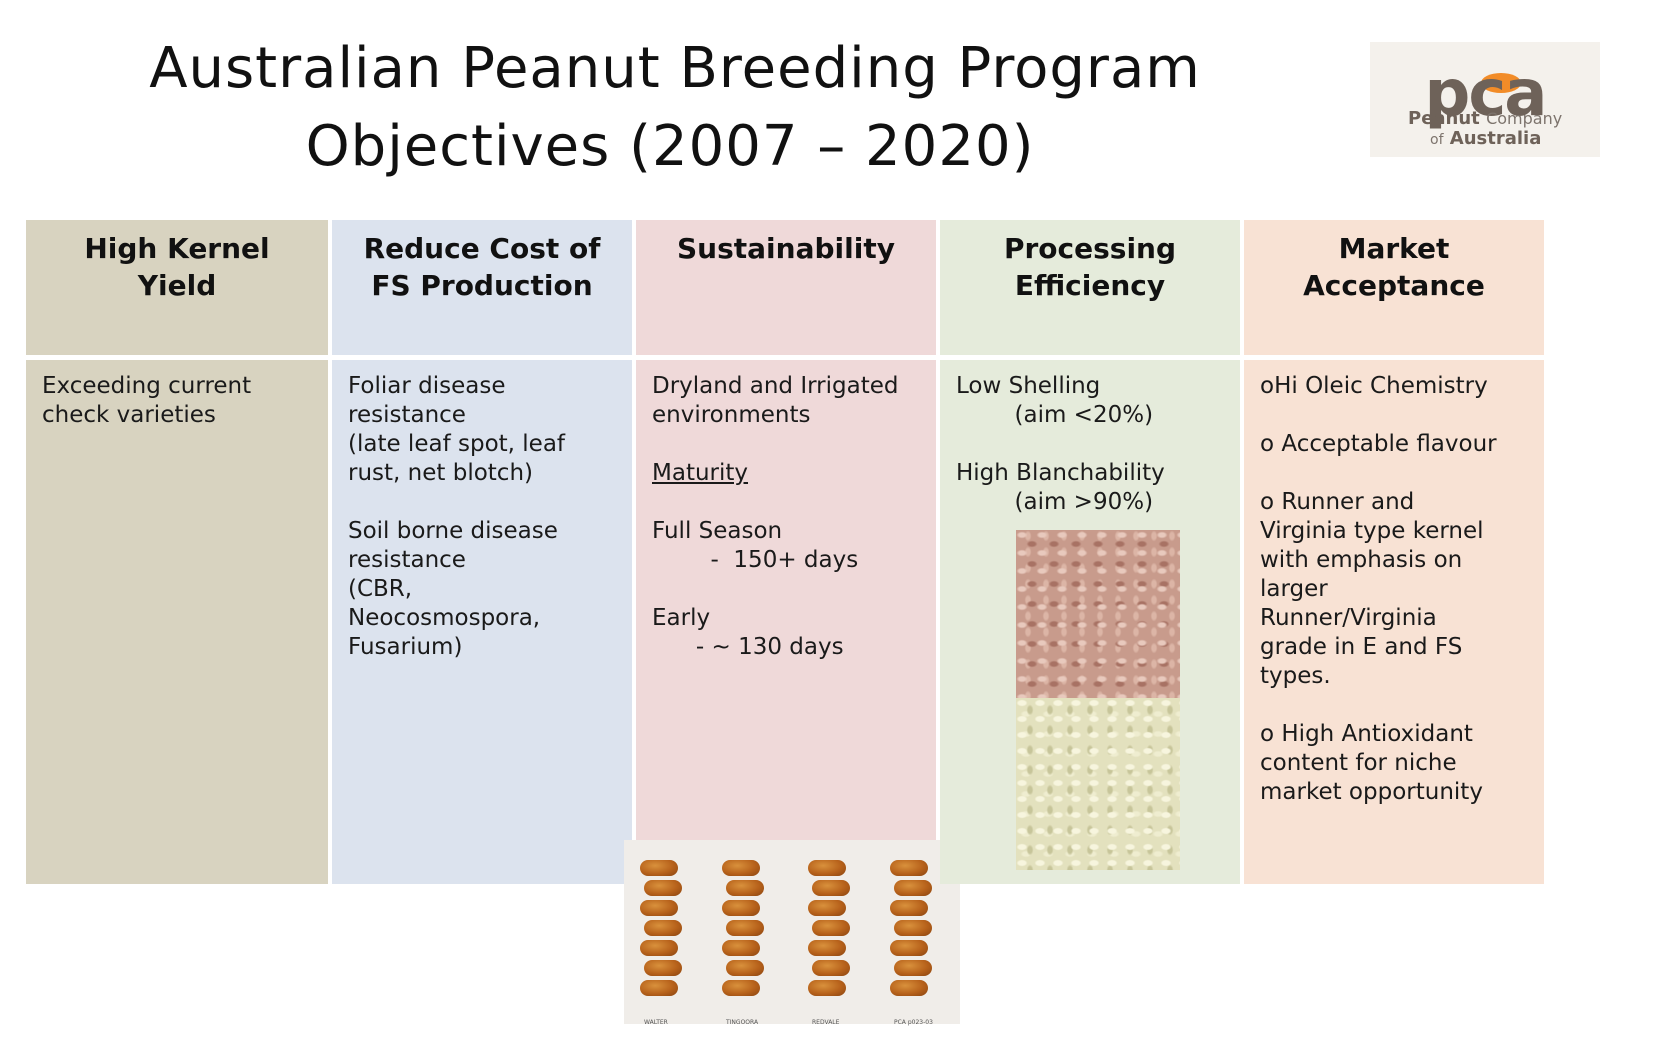  I want to click on blanchability-label: High Blanchability, so click(1060, 473).